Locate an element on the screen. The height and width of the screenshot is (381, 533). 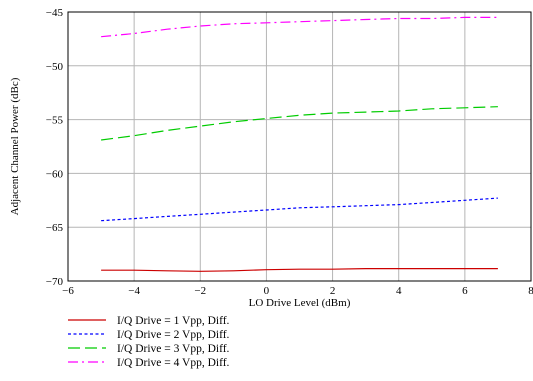
x-tick-label: 0 is located at coordinates (267, 291).